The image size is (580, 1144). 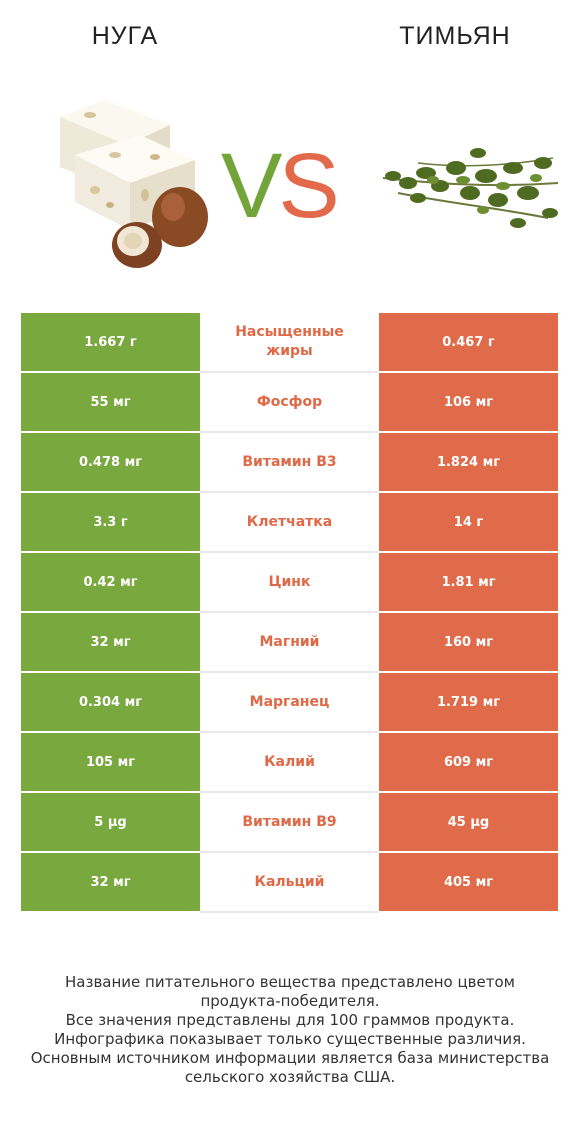 I want to click on table-row: 0.42 мг Цинк 1.81 мг, so click(x=289, y=583).